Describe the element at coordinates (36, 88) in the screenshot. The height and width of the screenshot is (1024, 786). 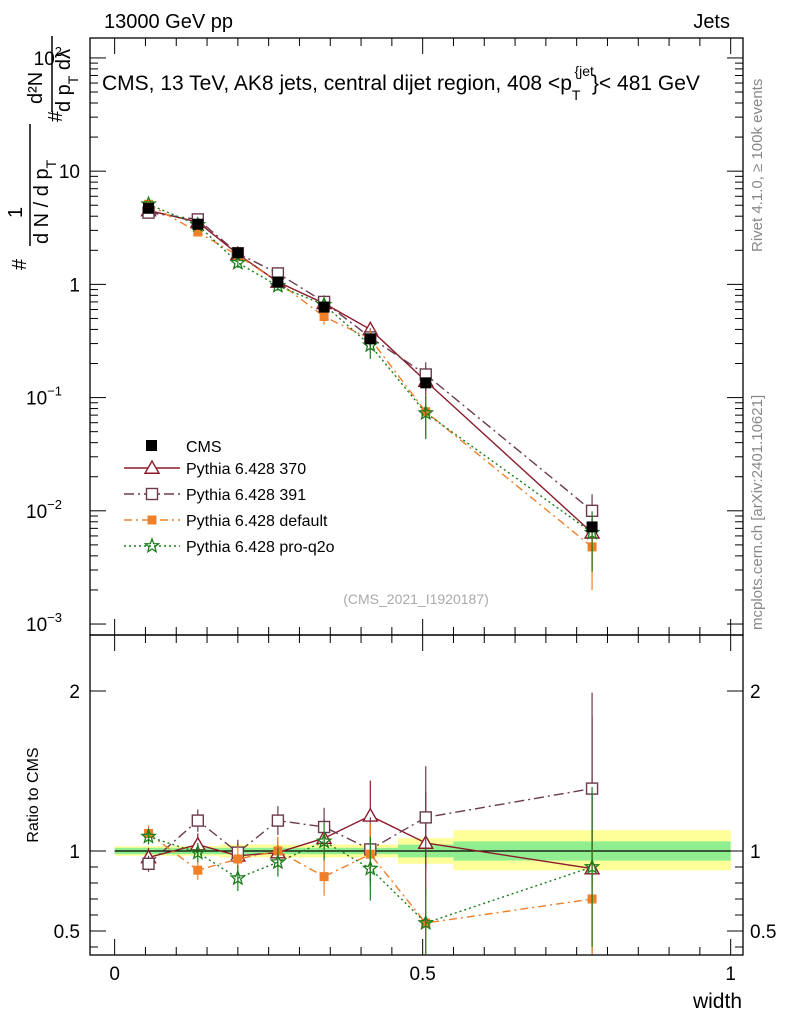
I see `svg-text: d²N` at that location.